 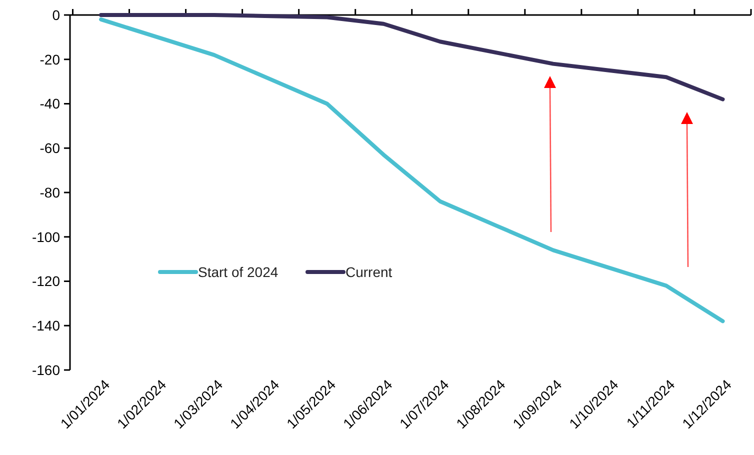 What do you see at coordinates (56, 14) in the screenshot?
I see `y-tick-label: 0` at bounding box center [56, 14].